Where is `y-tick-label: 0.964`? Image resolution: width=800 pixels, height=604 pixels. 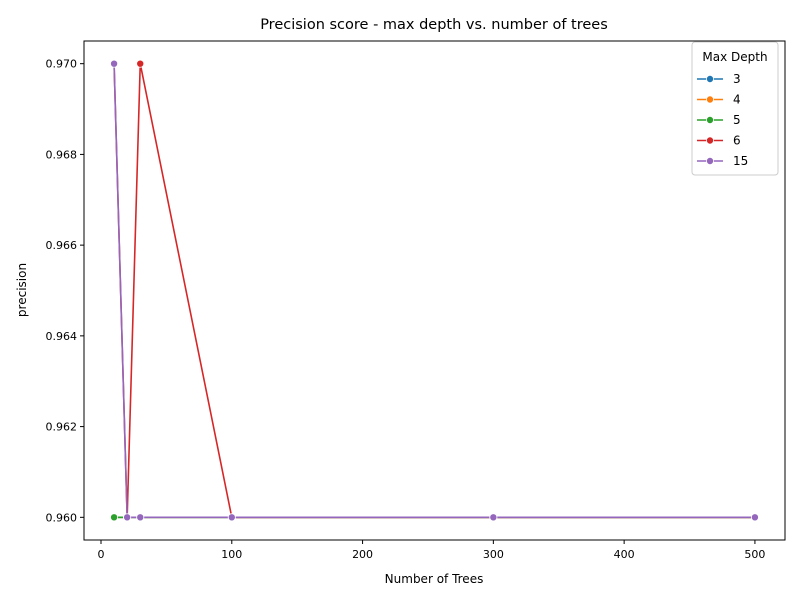
y-tick-label: 0.964 is located at coordinates (62, 336).